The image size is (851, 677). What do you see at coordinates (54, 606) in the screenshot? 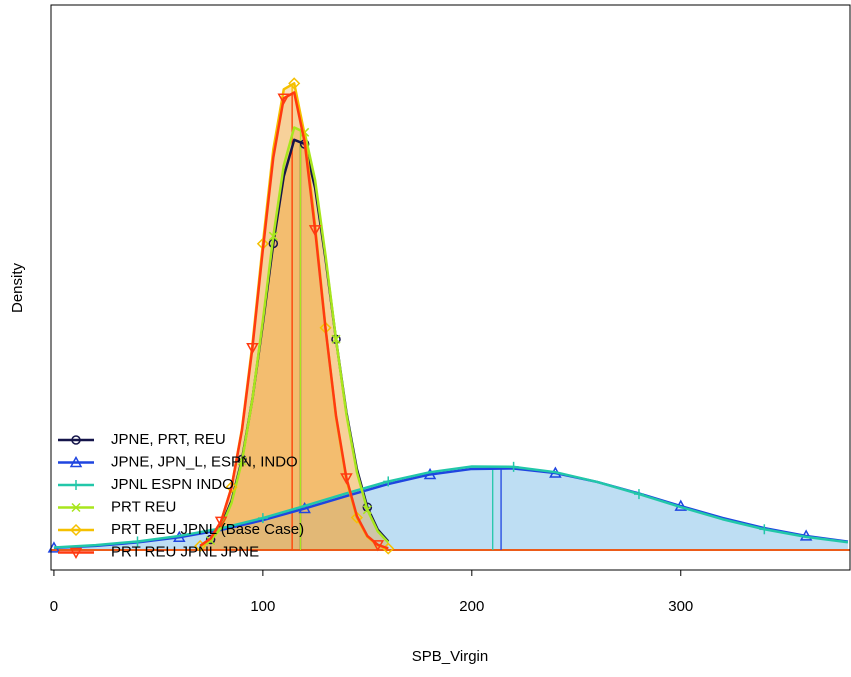
I see `x-tick-label: 0` at bounding box center [54, 606].